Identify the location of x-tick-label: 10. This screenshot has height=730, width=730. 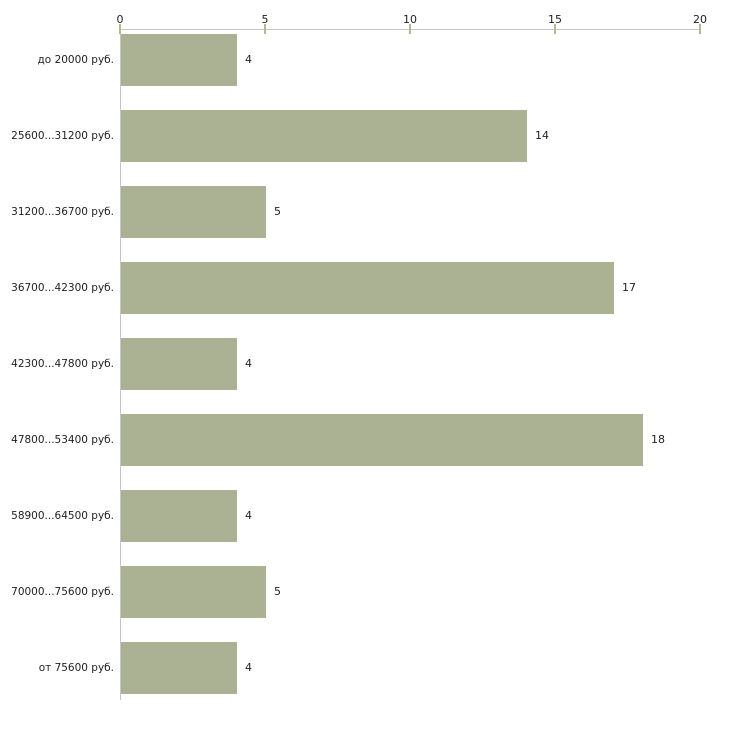
(410, 19).